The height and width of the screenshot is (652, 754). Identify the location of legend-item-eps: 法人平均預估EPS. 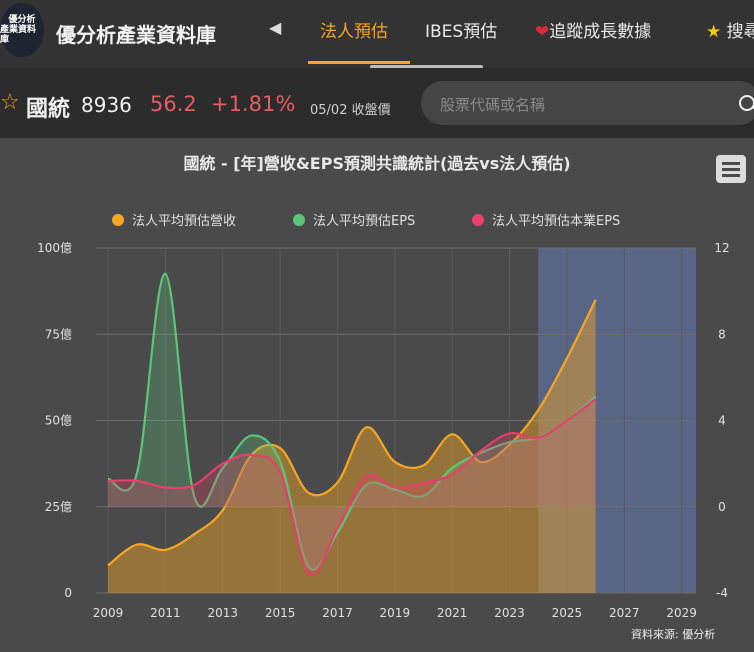
(354, 219).